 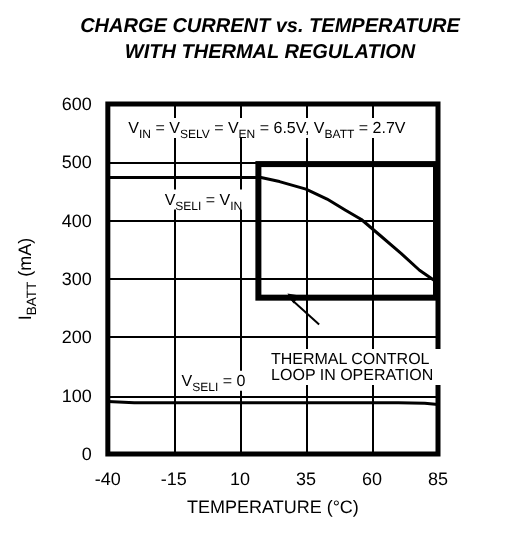 I want to click on x-tick-label: -40, so click(x=107, y=479).